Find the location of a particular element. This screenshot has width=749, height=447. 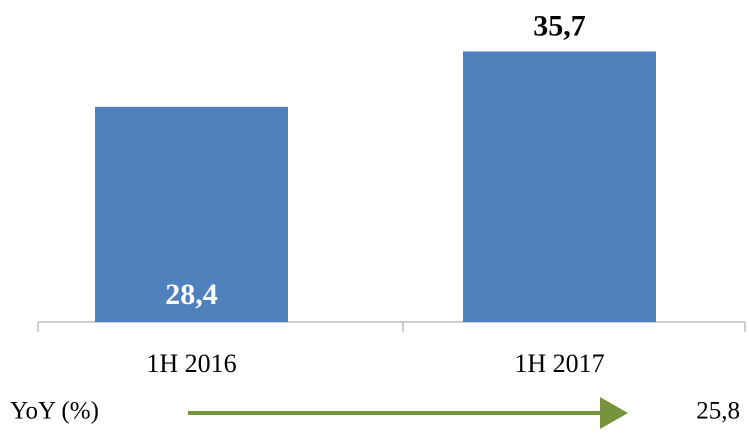

x-tick-label: 1H 2016 is located at coordinates (191, 363).